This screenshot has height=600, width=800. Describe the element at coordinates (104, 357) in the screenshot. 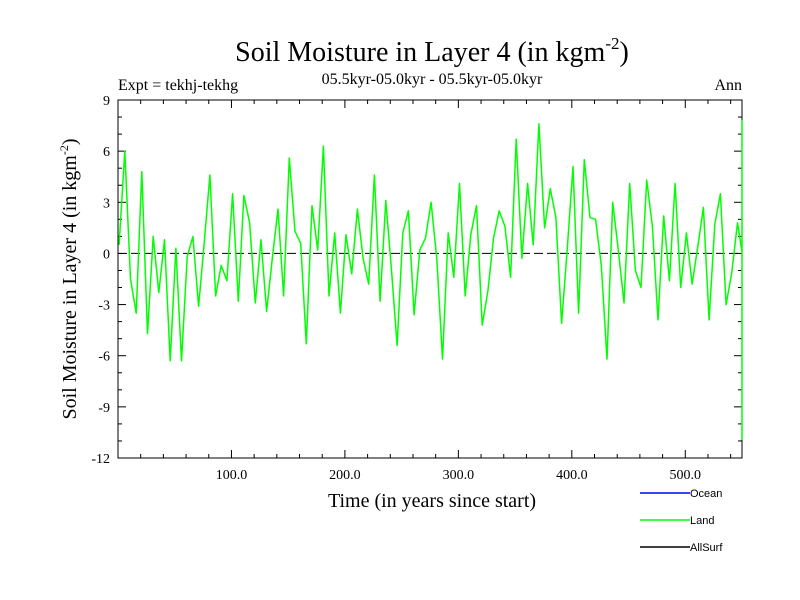

I see `y-tick-label: -6` at that location.